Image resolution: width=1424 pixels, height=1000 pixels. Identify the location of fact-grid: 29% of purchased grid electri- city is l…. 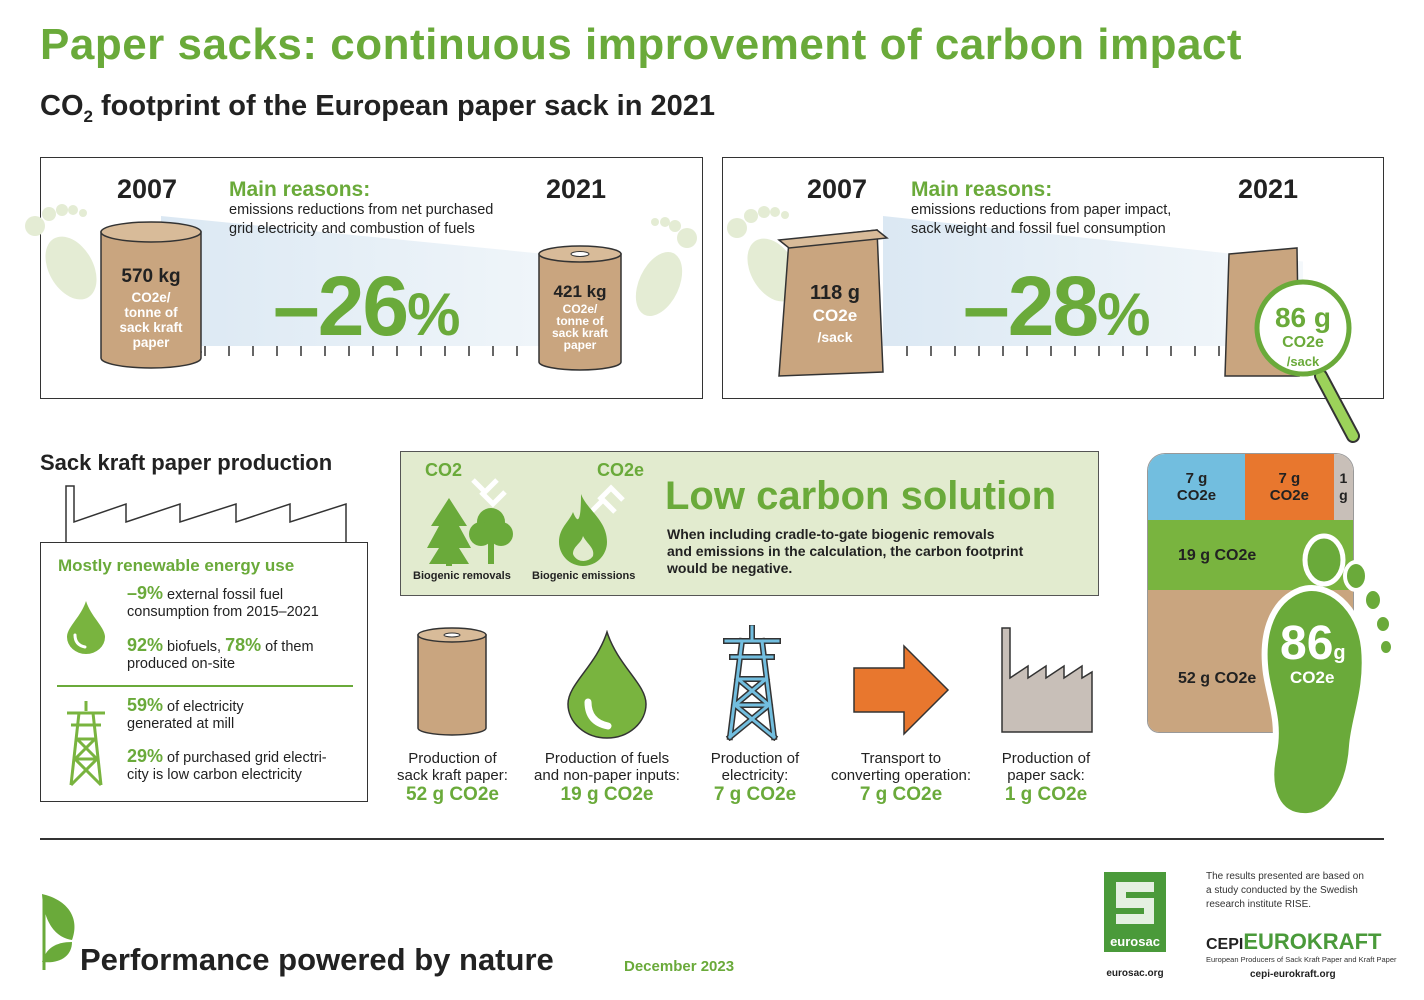
(244, 765).